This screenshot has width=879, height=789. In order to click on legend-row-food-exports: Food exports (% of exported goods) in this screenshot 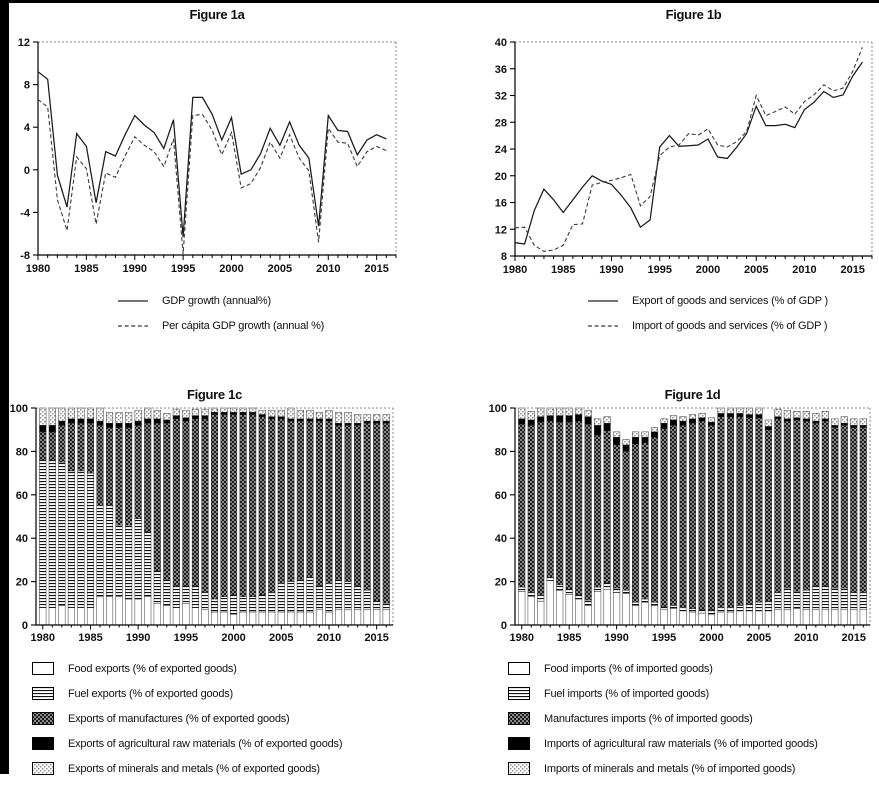, I will do `click(187, 668)`.